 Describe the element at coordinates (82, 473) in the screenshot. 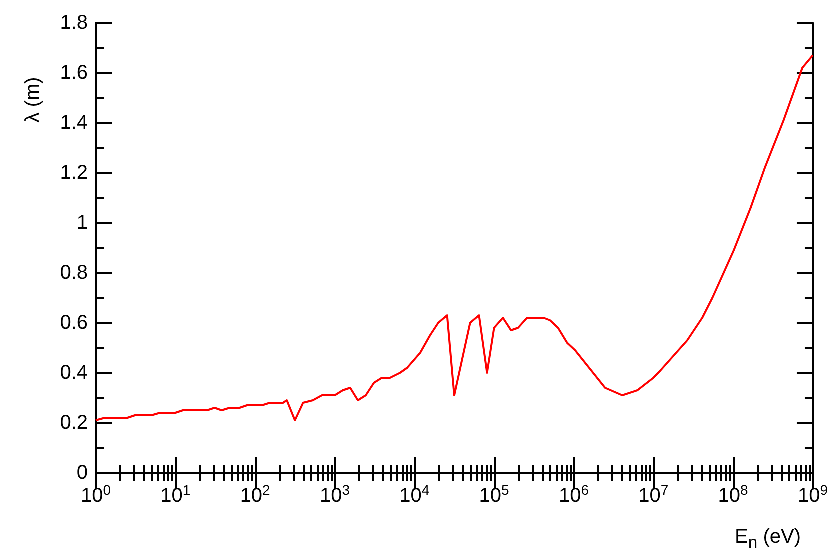

I see `y-tick-label: 0` at that location.